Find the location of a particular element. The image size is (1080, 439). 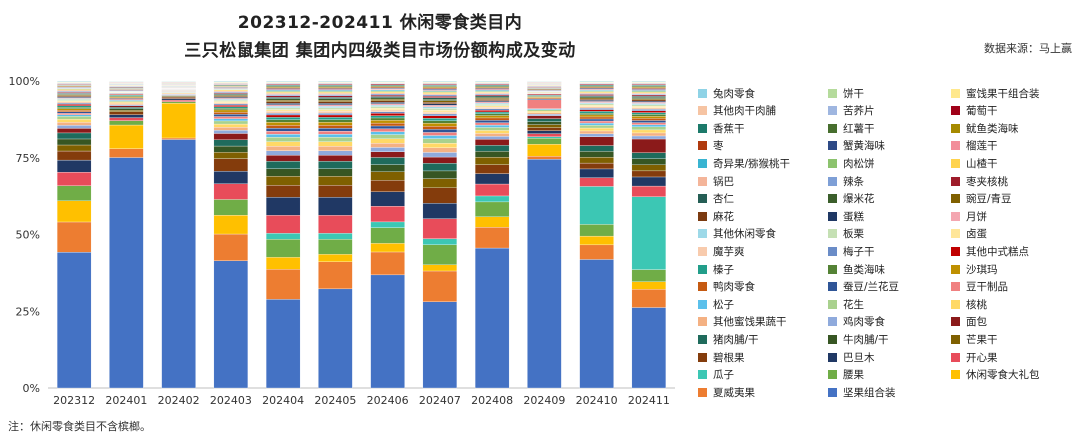

legend-label: 榴莲干 is located at coordinates (982, 146).